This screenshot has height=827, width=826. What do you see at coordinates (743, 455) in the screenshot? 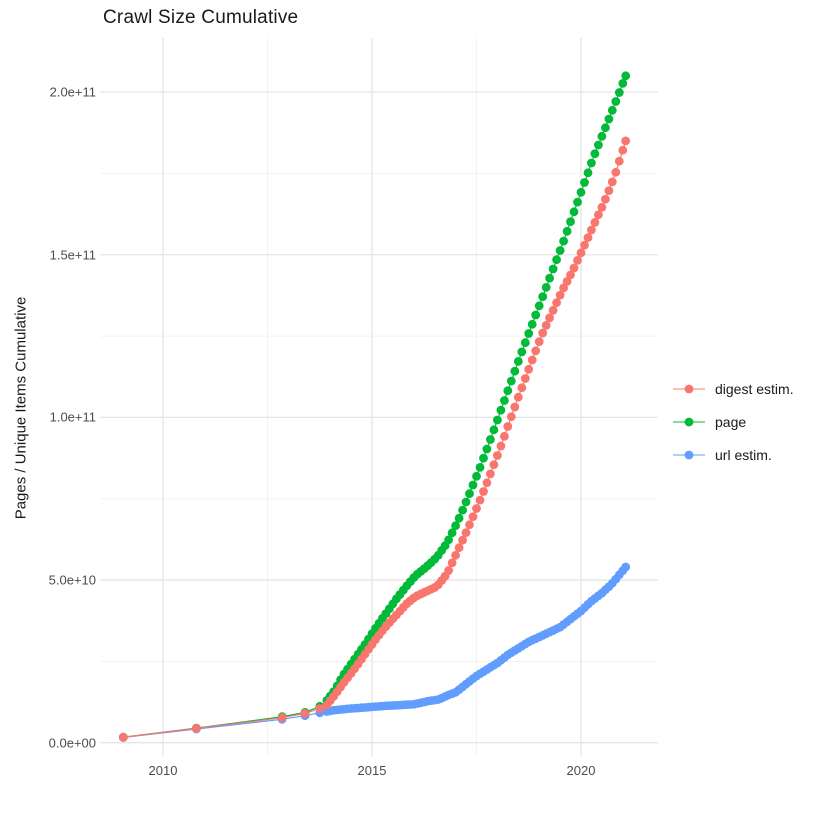
I see `legend-label: url estim.` at bounding box center [743, 455].